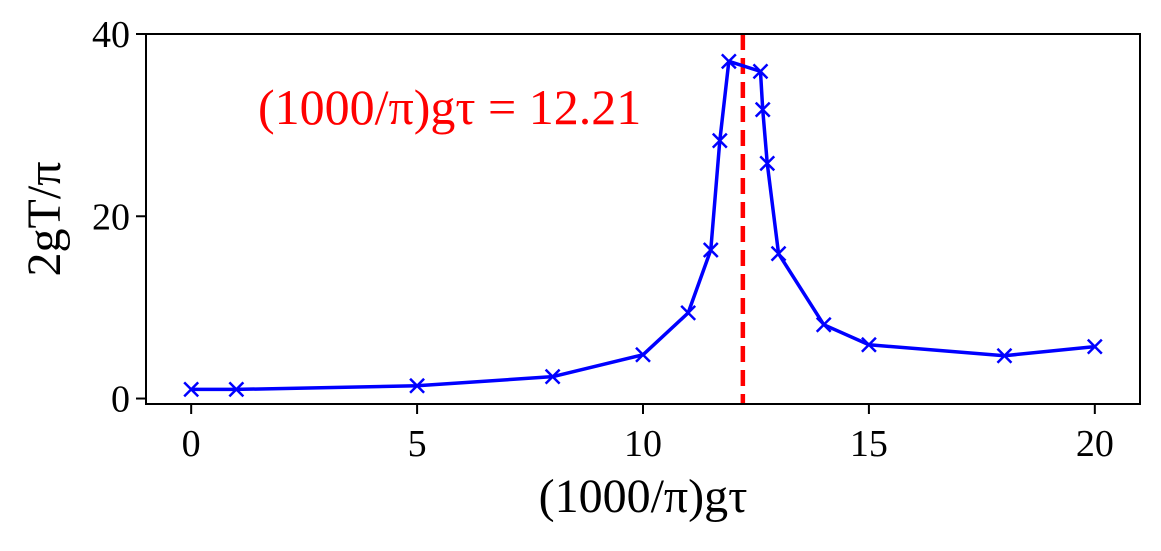 The width and height of the screenshot is (1161, 551). What do you see at coordinates (869, 444) in the screenshot?
I see `x-tick-label: 15` at bounding box center [869, 444].